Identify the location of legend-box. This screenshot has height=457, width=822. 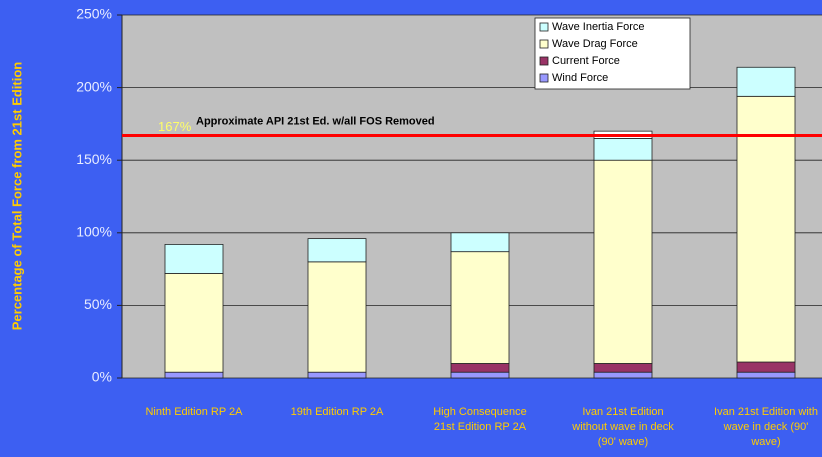
(612, 53).